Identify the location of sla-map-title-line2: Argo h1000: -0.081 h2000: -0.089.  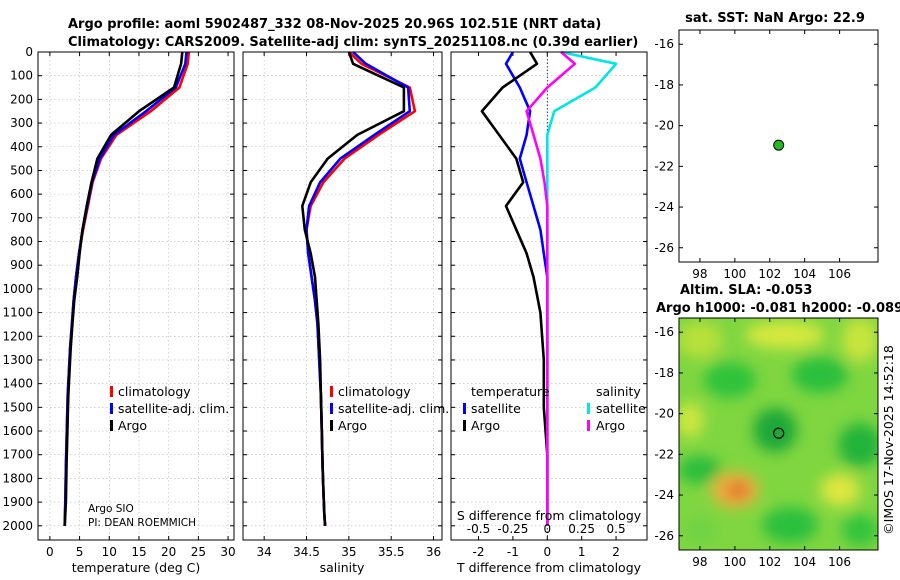
(778, 308).